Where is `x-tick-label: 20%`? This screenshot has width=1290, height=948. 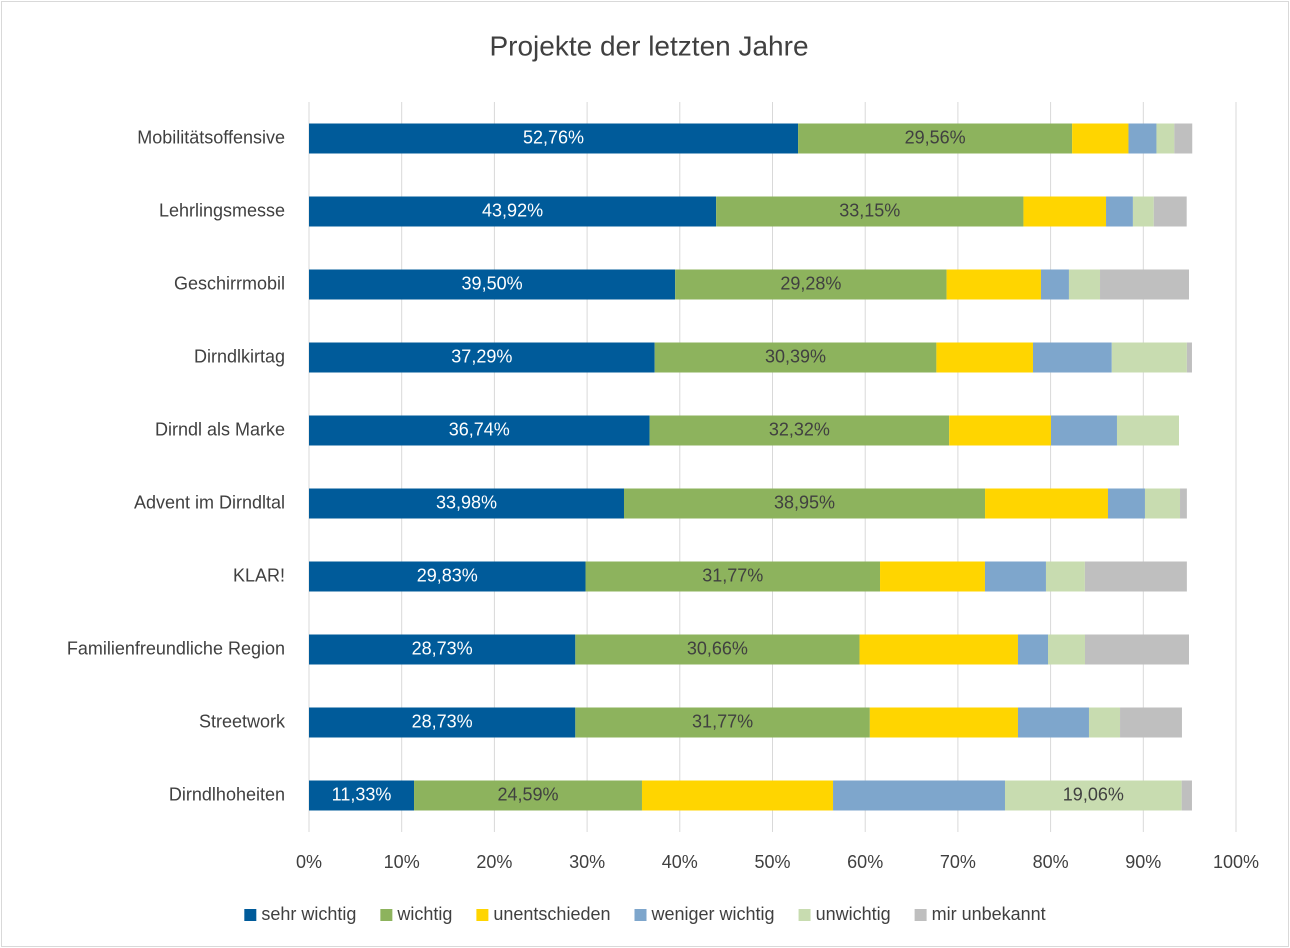
x-tick-label: 20% is located at coordinates (494, 862).